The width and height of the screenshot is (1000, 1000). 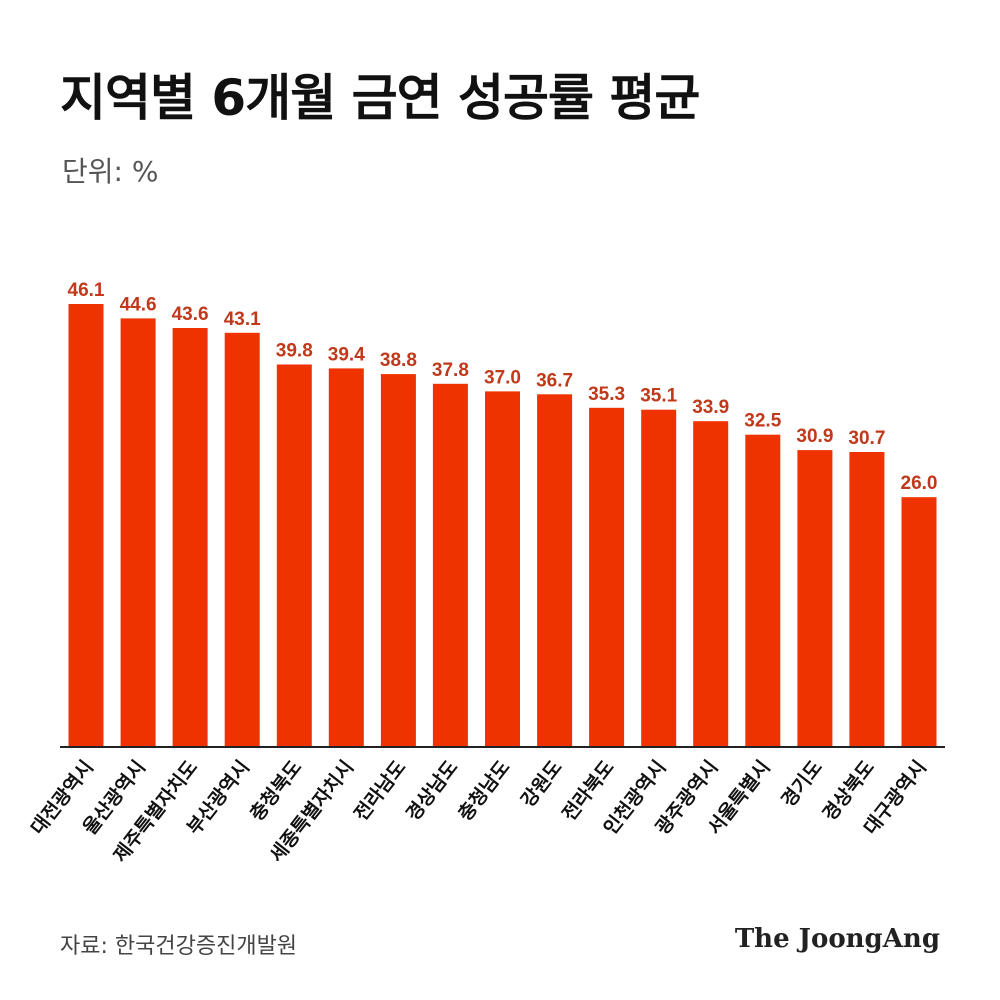 I want to click on value-label: 39.4, so click(x=346, y=354).